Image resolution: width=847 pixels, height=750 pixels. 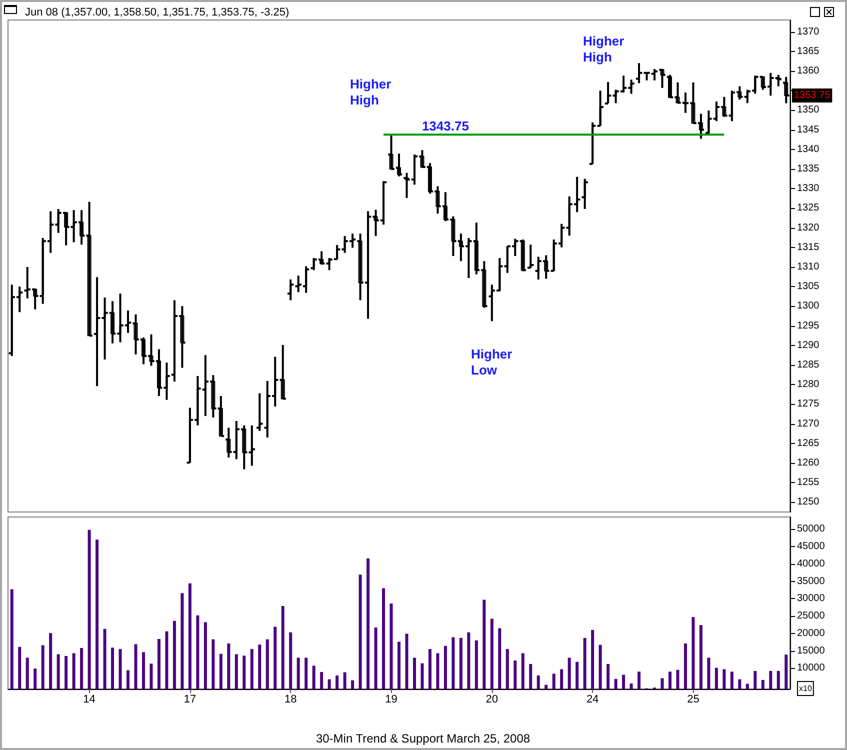 What do you see at coordinates (808, 110) in the screenshot?
I see `y-tick-label: 1350` at bounding box center [808, 110].